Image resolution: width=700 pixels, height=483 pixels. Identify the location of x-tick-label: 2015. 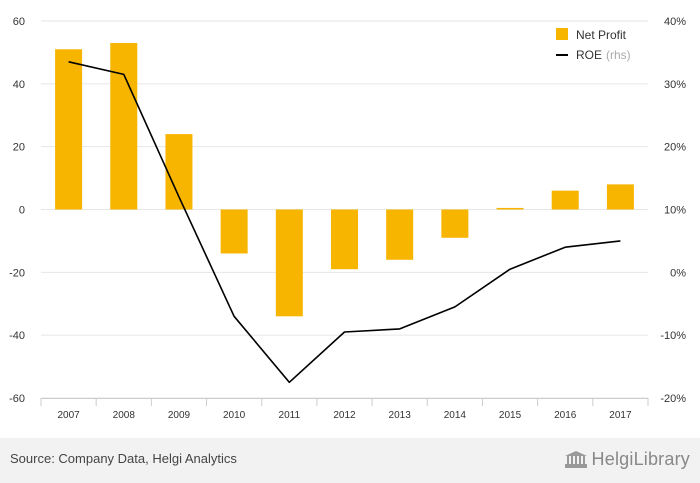
(510, 415).